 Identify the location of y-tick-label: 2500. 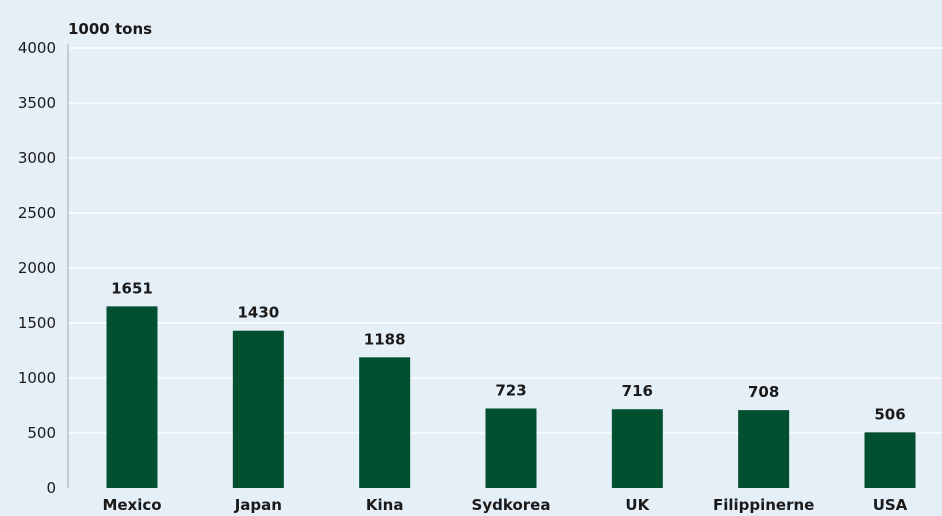
(37, 213).